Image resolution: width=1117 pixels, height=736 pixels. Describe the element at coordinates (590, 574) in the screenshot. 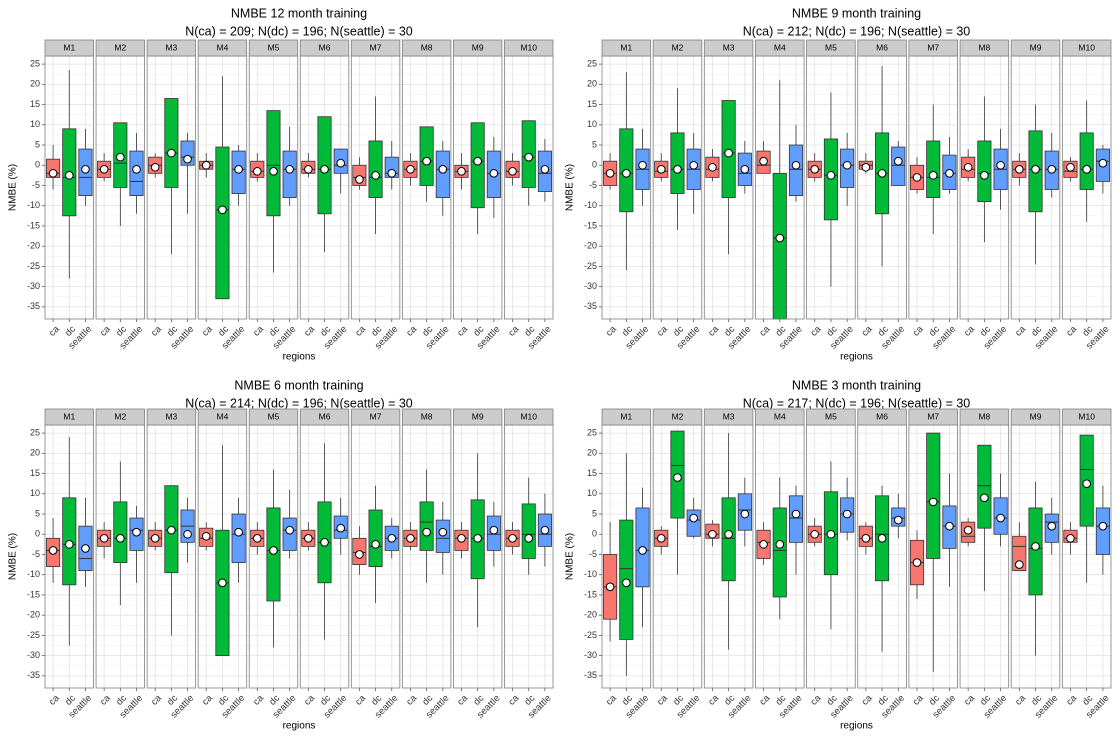

I see `y-tick-label: -10` at that location.